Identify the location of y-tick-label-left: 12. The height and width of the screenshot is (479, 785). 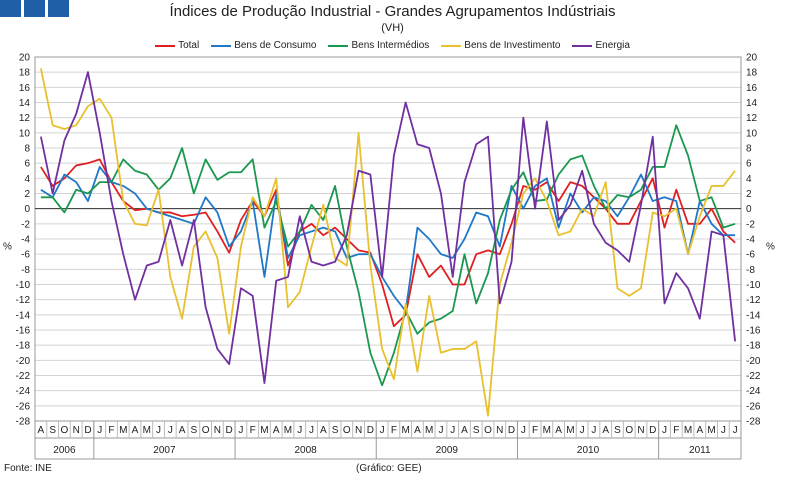
(25, 118).